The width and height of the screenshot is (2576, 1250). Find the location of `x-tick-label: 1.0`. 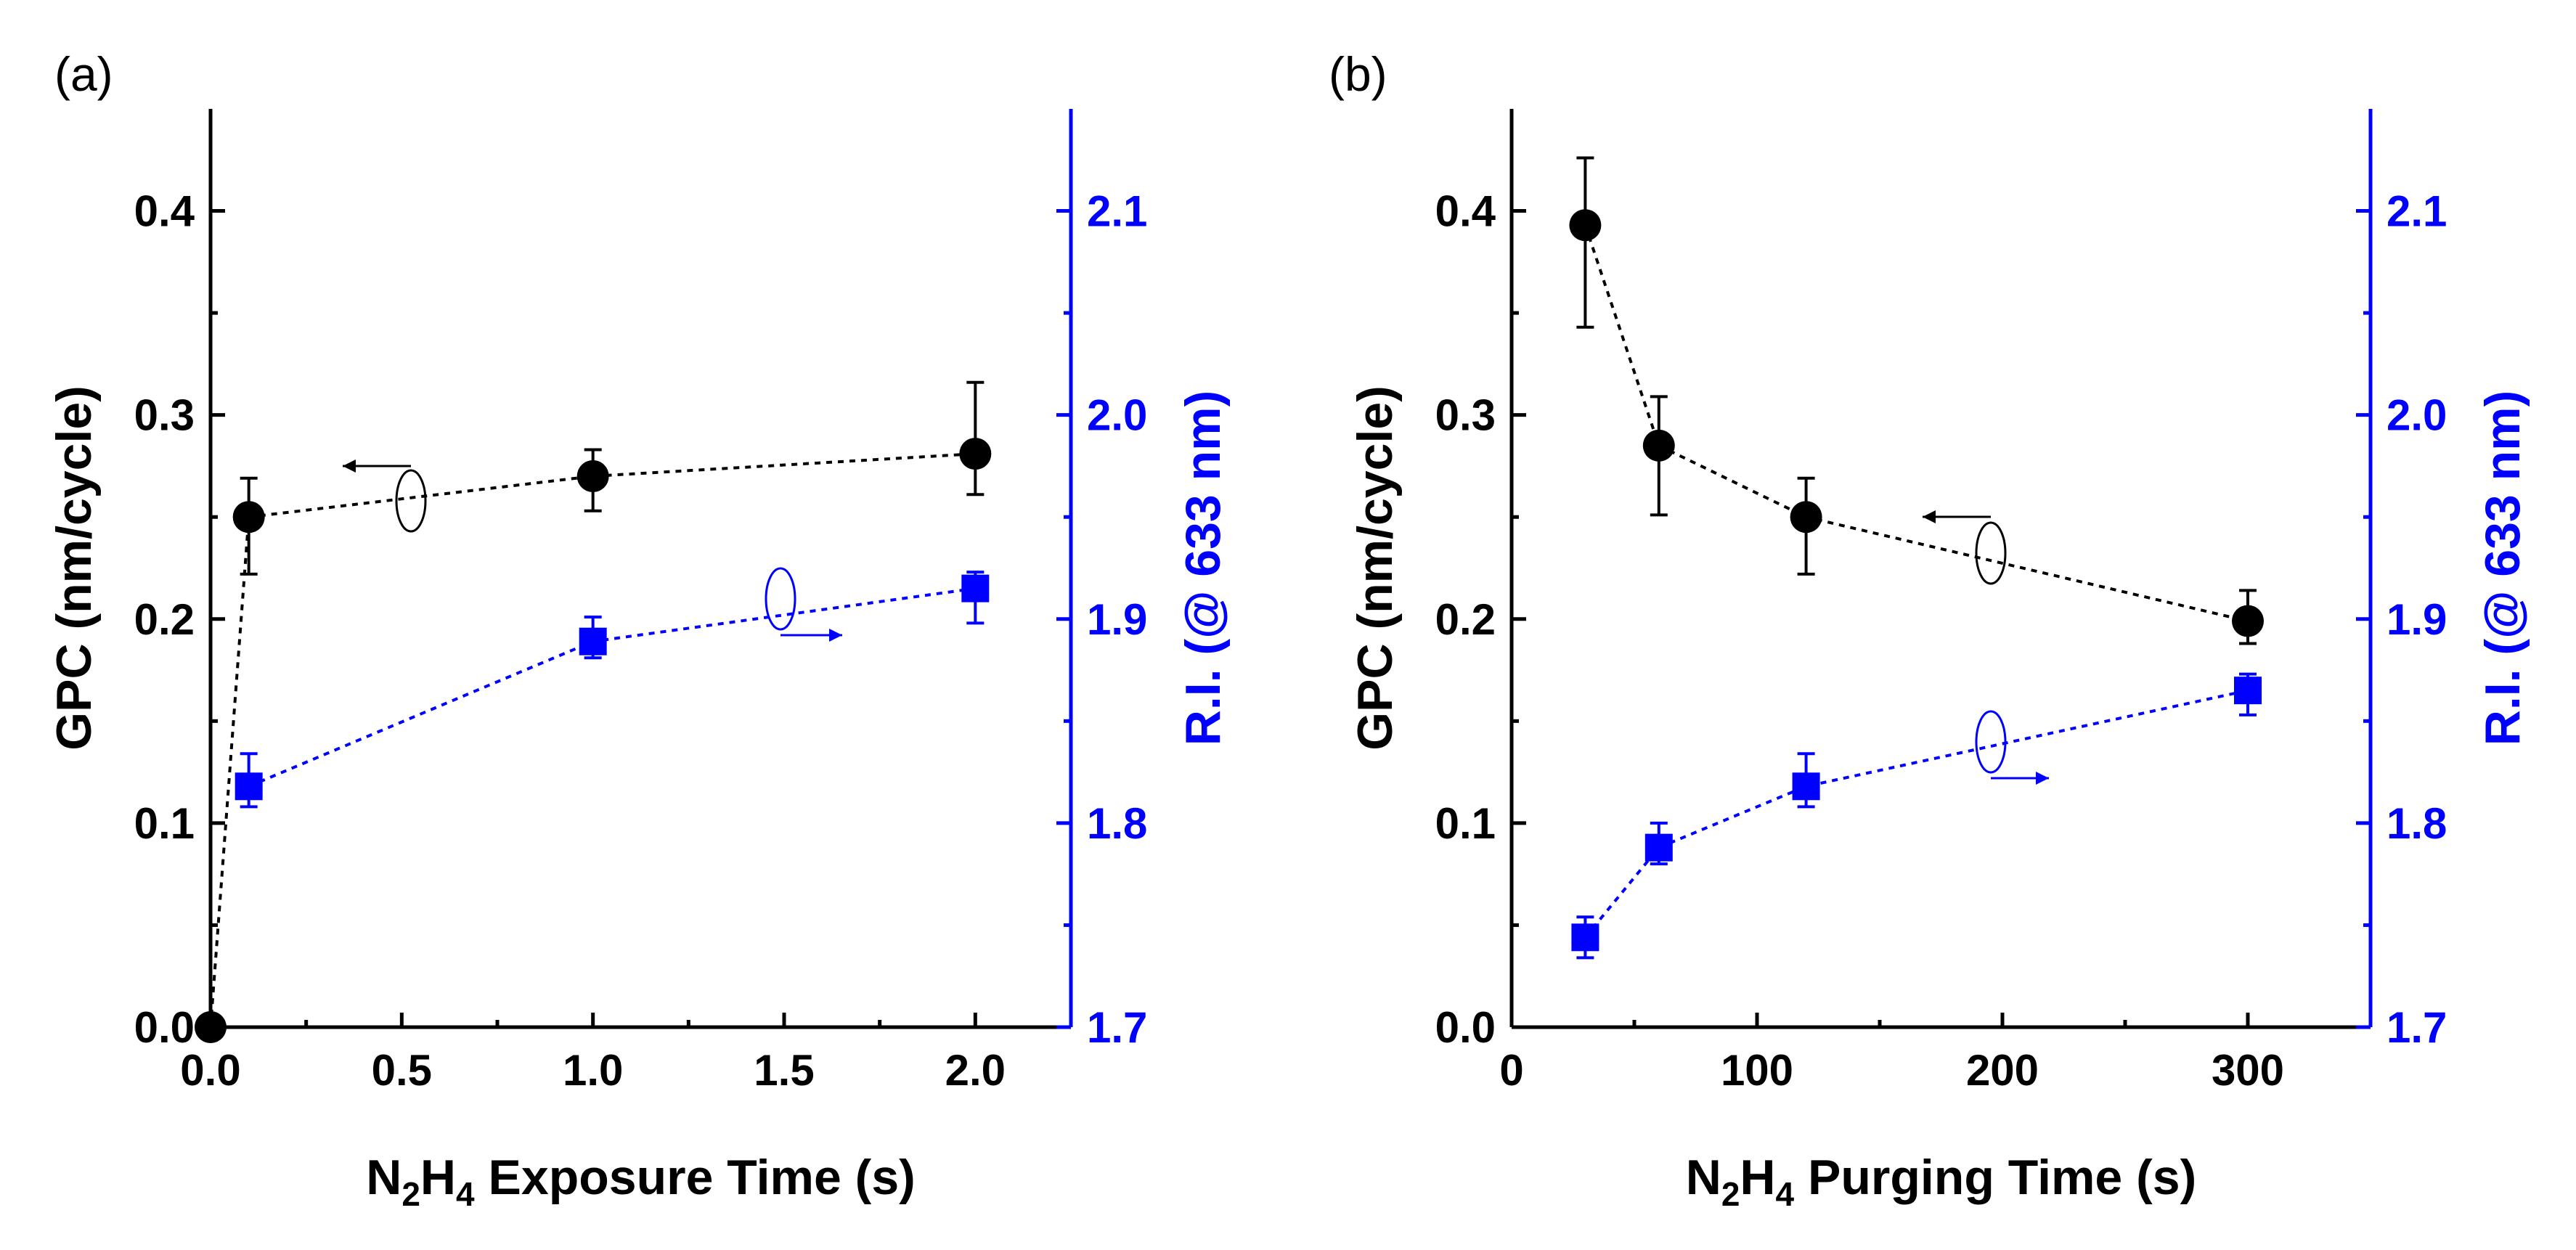

x-tick-label: 1.0 is located at coordinates (593, 1070).